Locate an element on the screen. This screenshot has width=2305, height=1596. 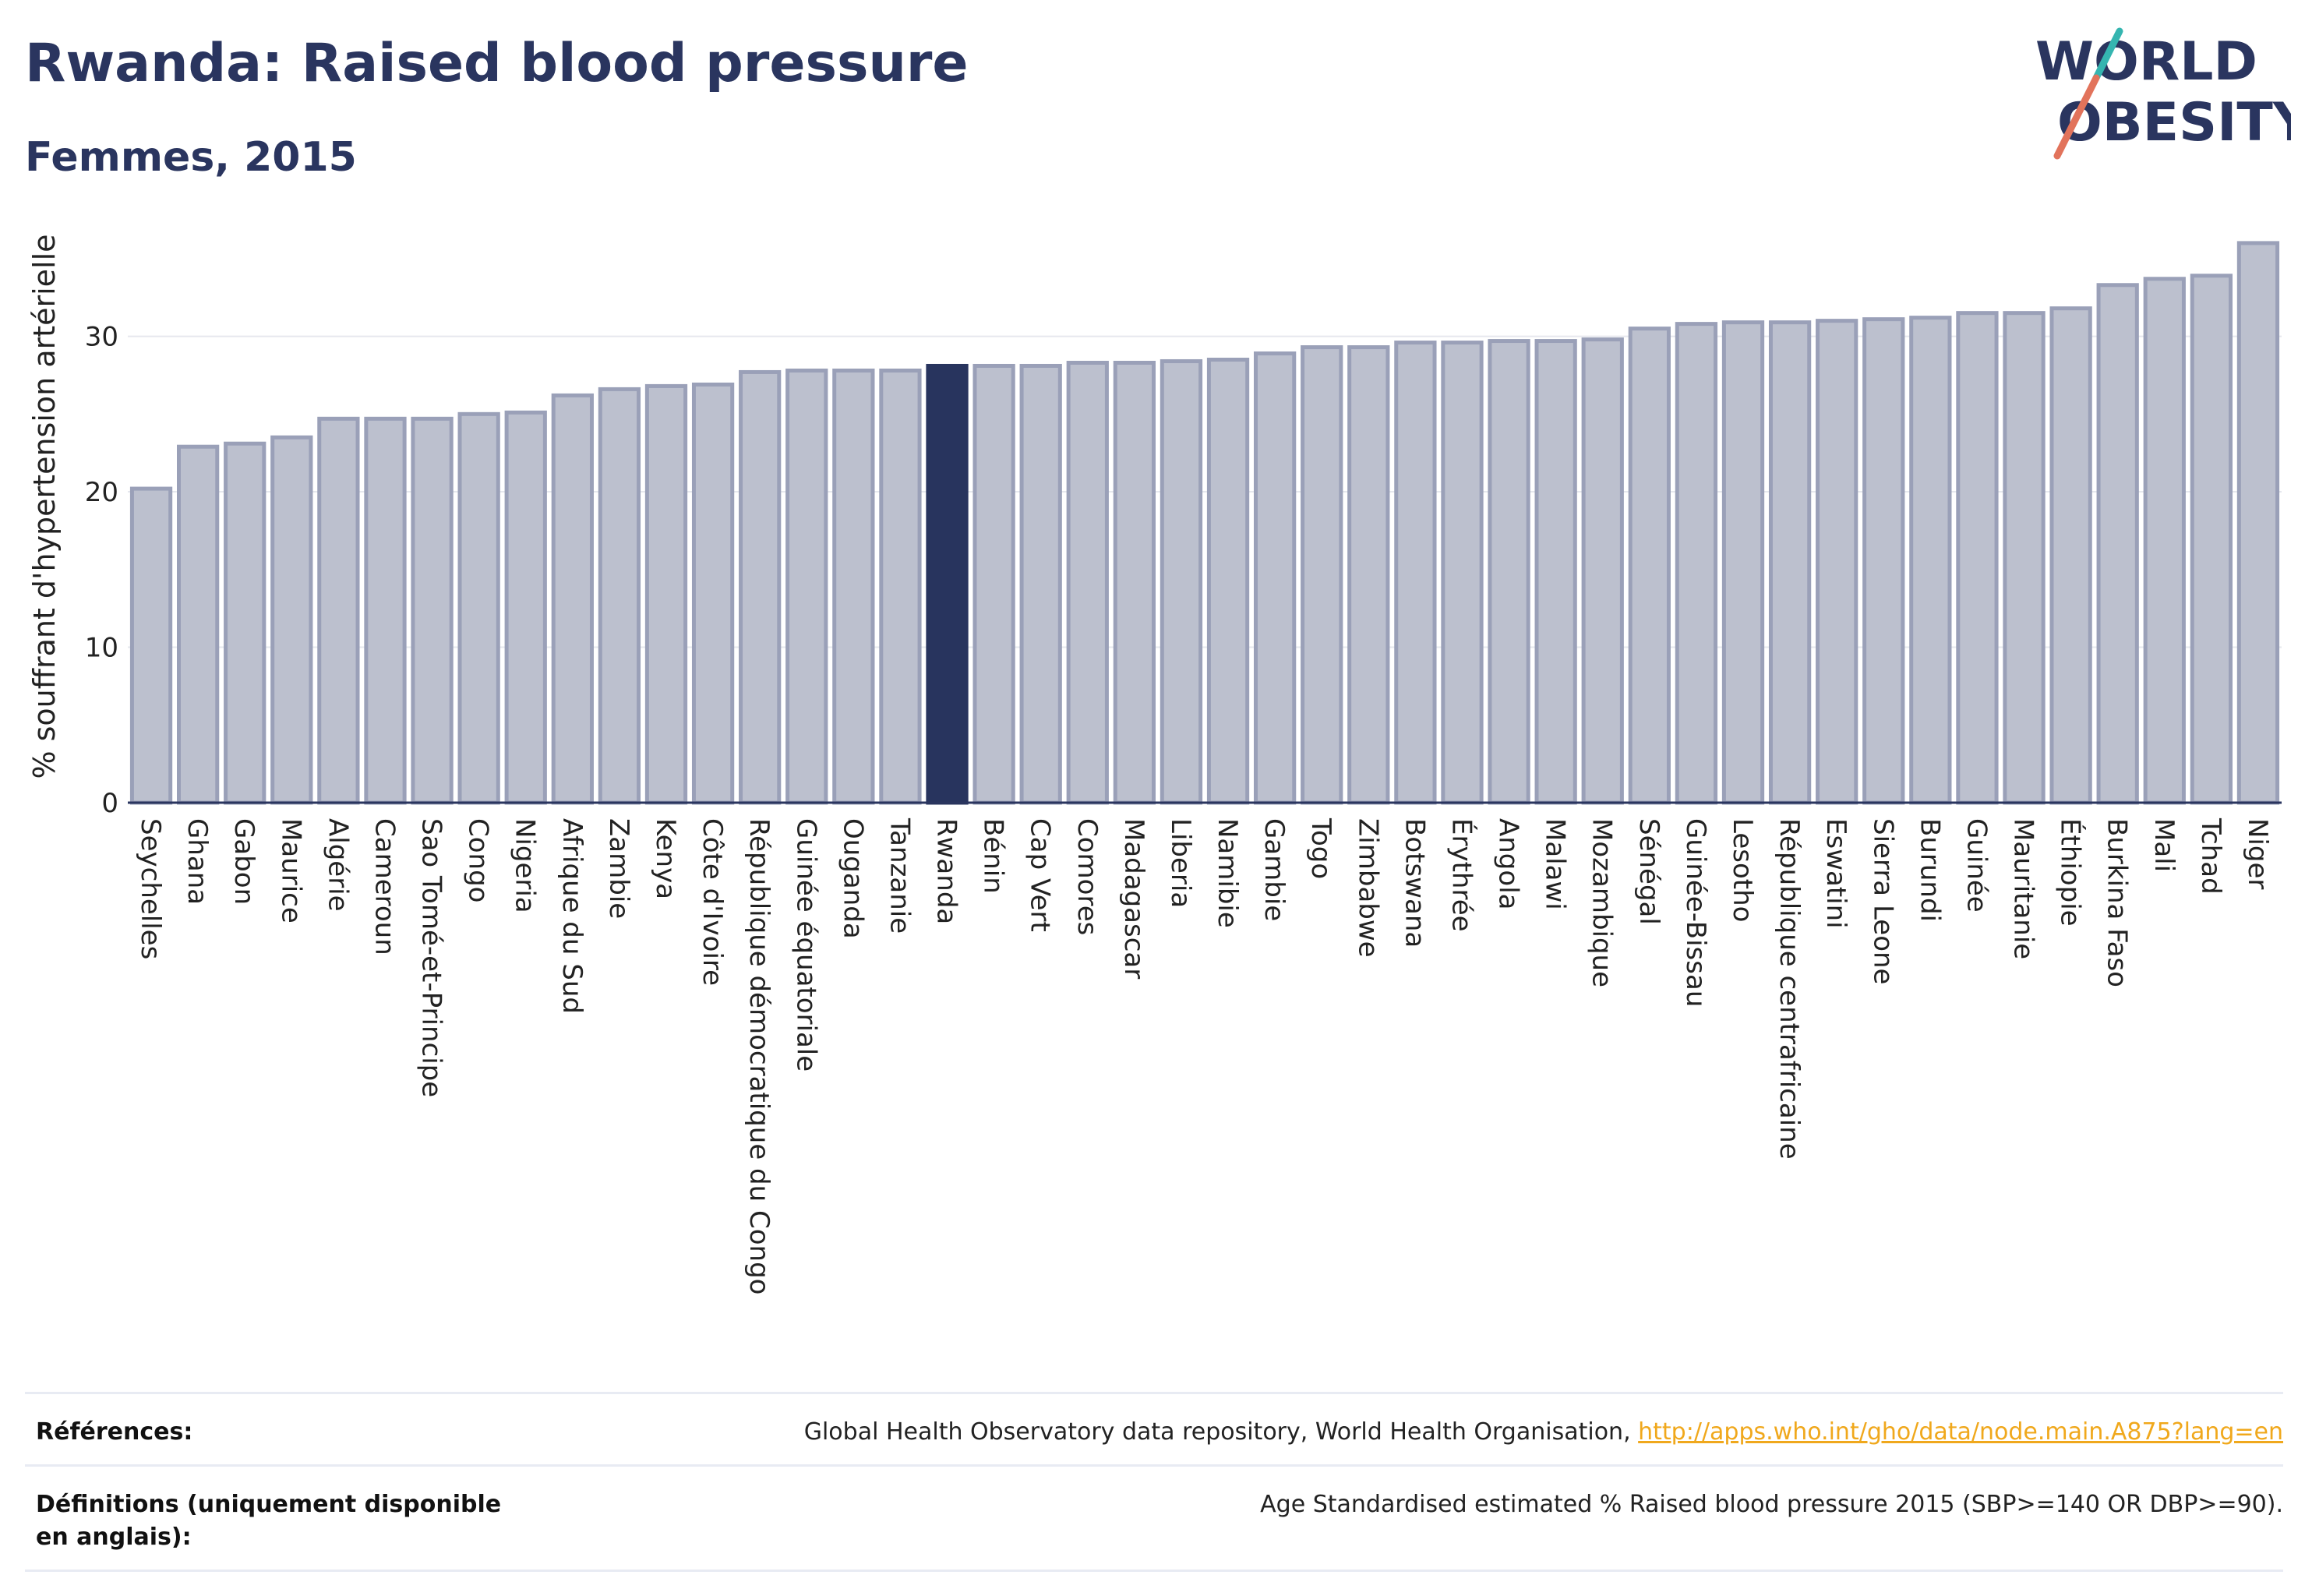
x-tick-label: Érythrée is located at coordinates (1461, 875).